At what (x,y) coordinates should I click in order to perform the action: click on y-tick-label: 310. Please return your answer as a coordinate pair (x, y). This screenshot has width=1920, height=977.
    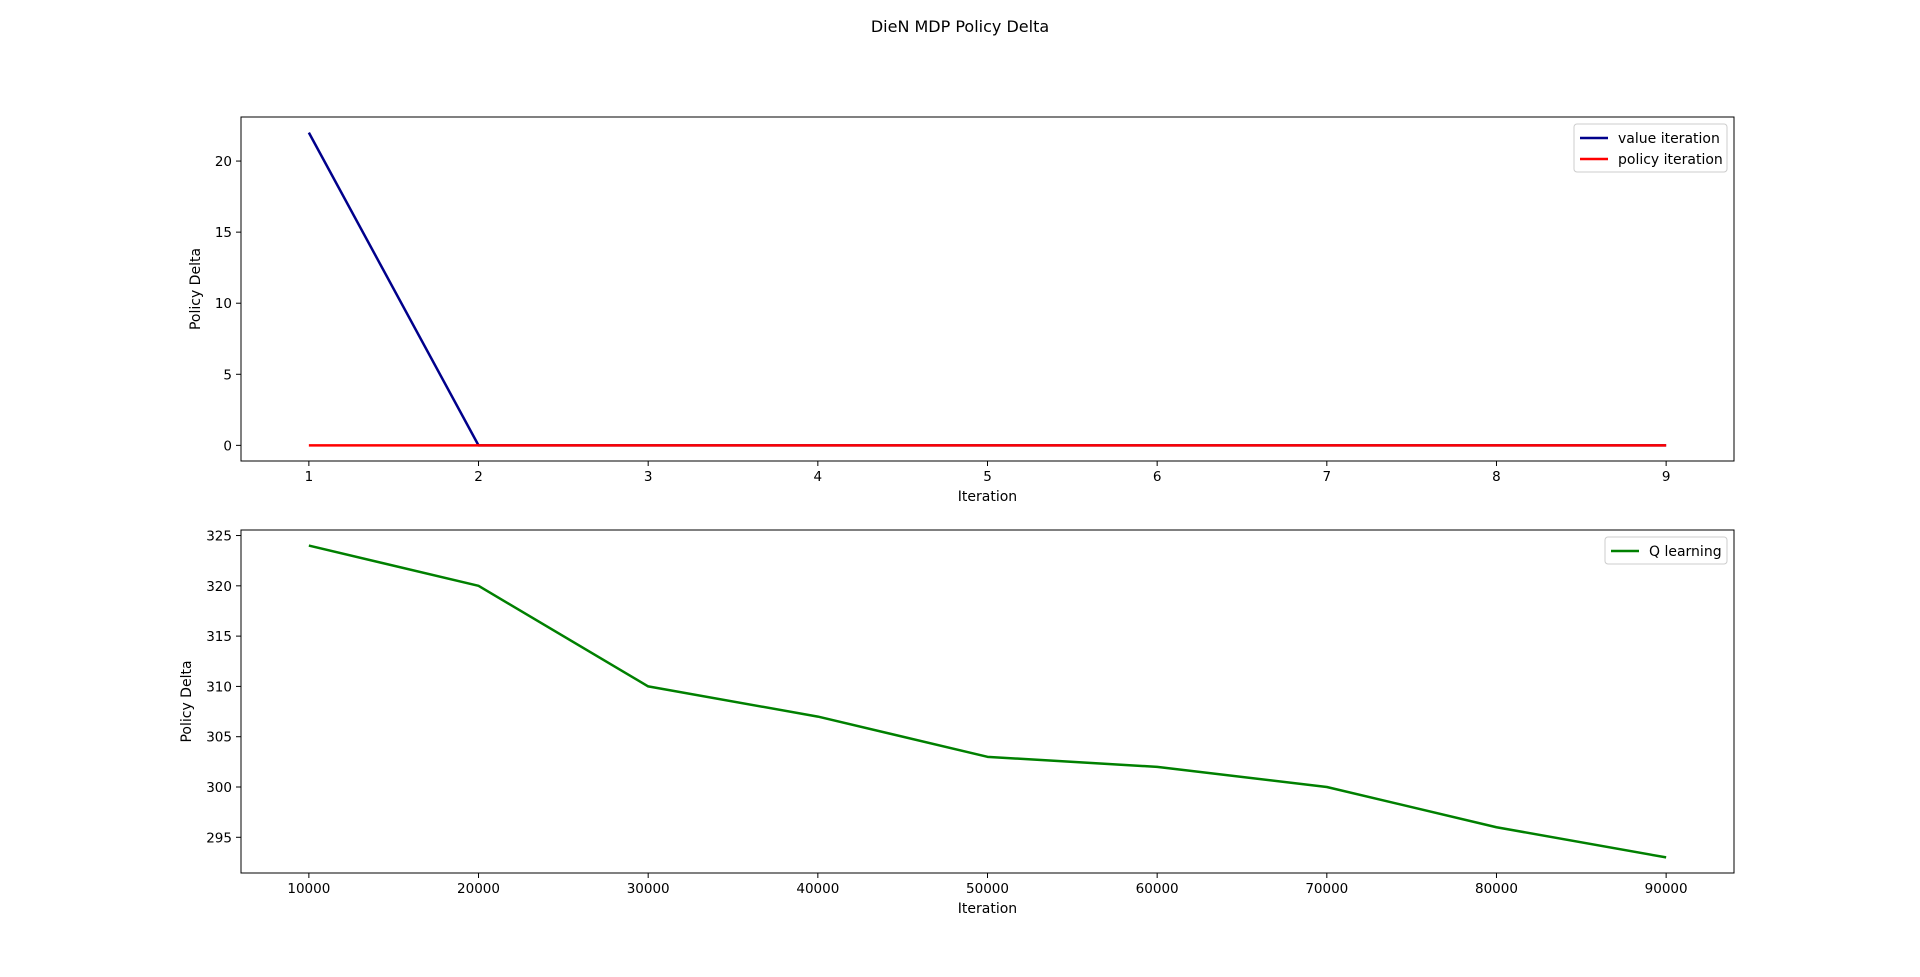
    Looking at the image, I should click on (219, 687).